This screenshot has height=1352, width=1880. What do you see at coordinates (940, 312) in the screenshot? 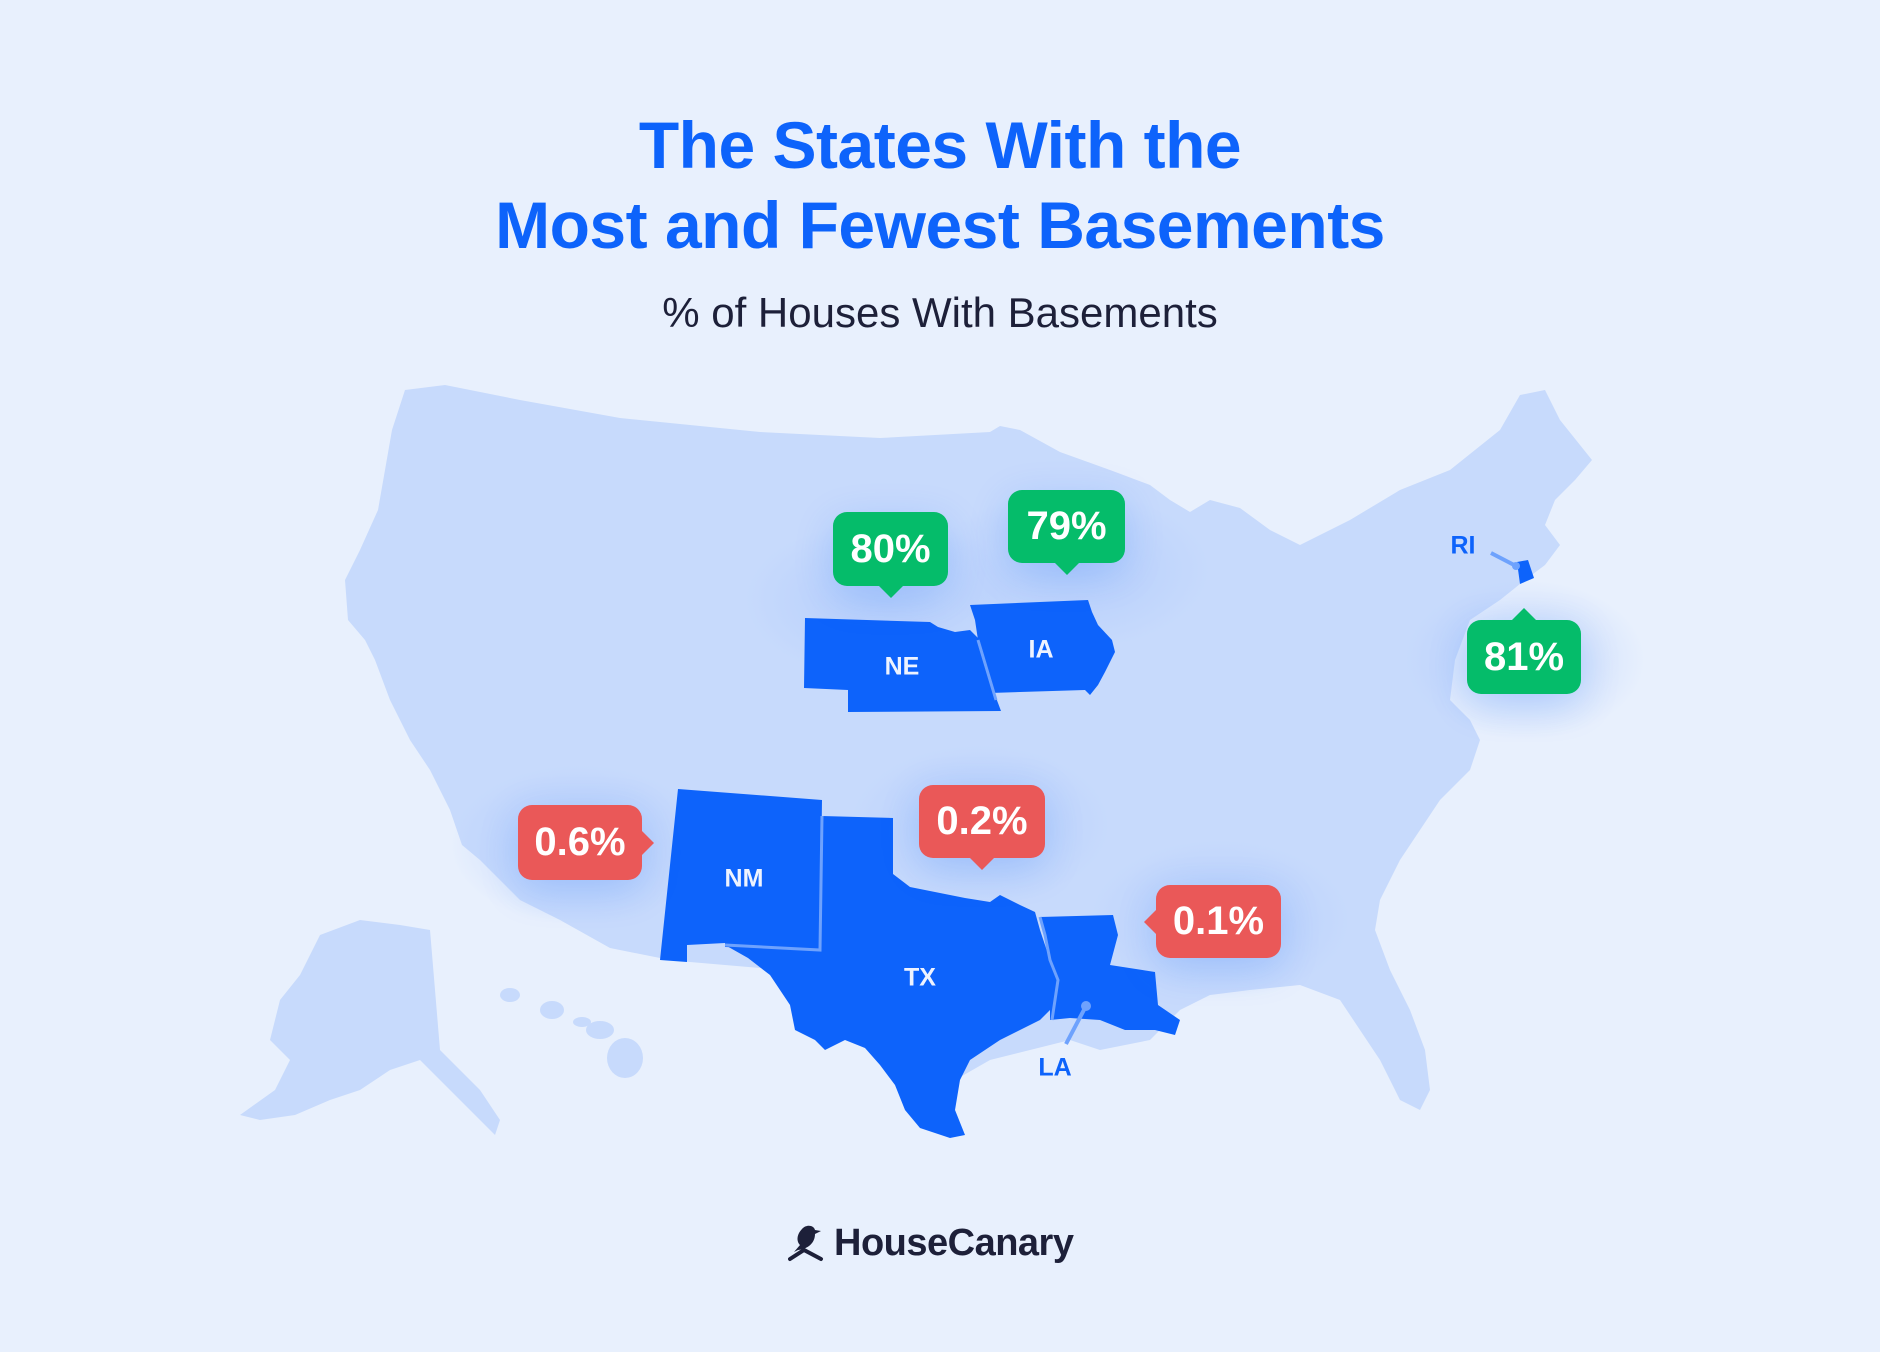
I see `subtitle: % of Houses With Basements` at bounding box center [940, 312].